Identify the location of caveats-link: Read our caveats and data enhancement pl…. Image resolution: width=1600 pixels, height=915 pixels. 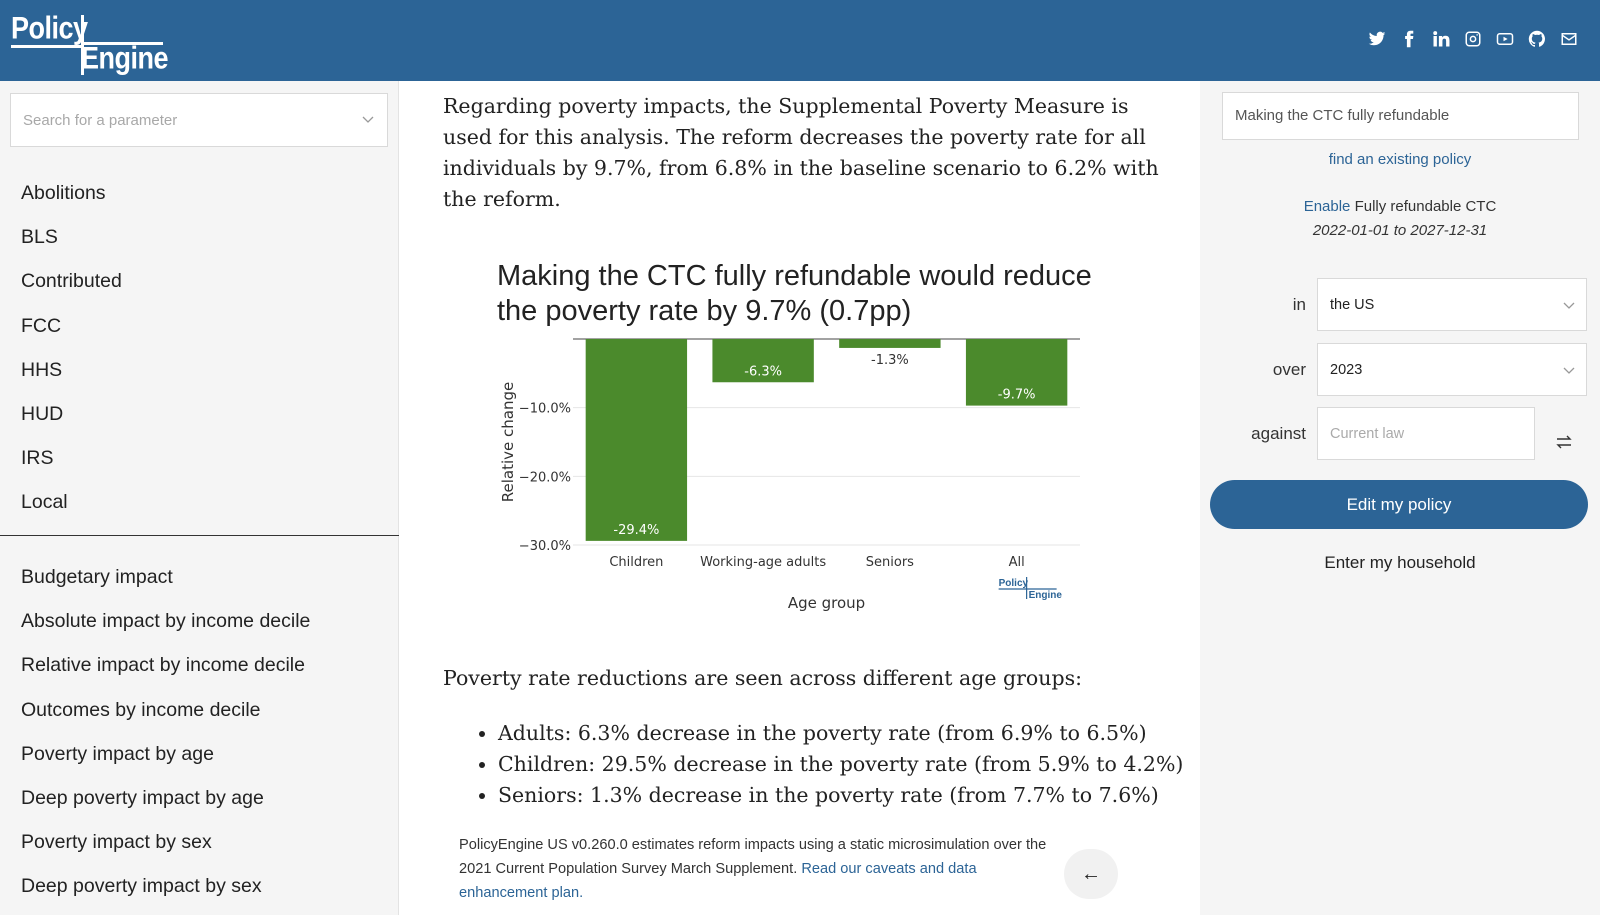
(718, 881).